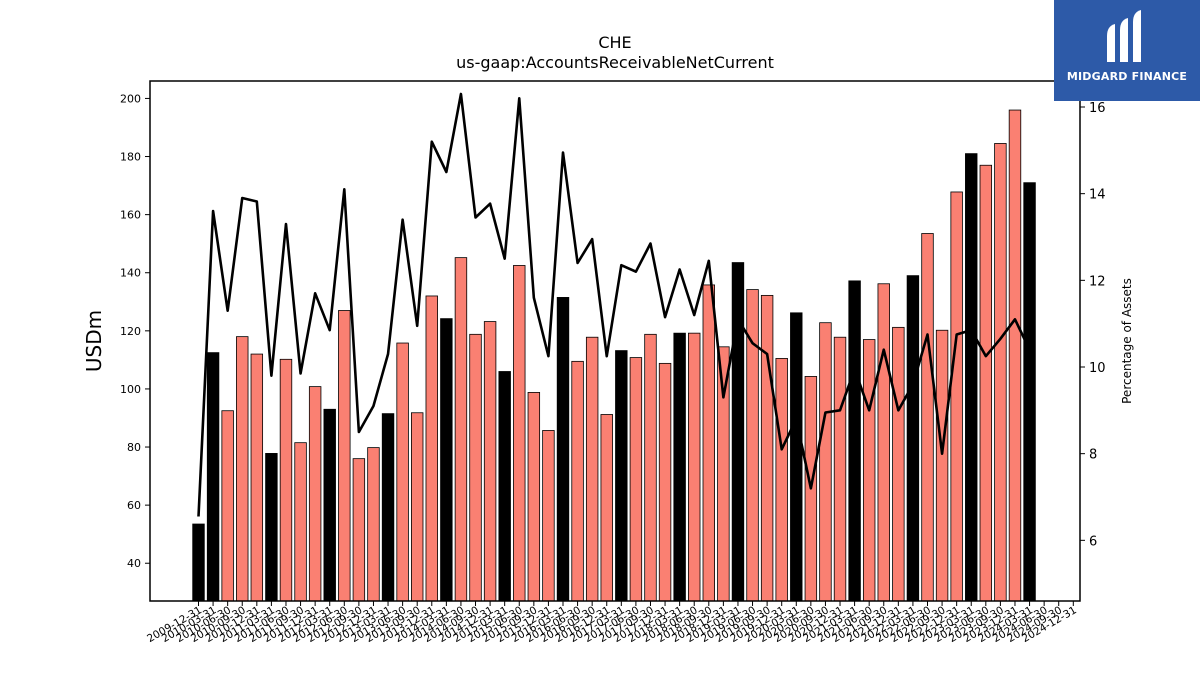  Describe the element at coordinates (130, 215) in the screenshot. I see `y-tick-label: 160` at that location.